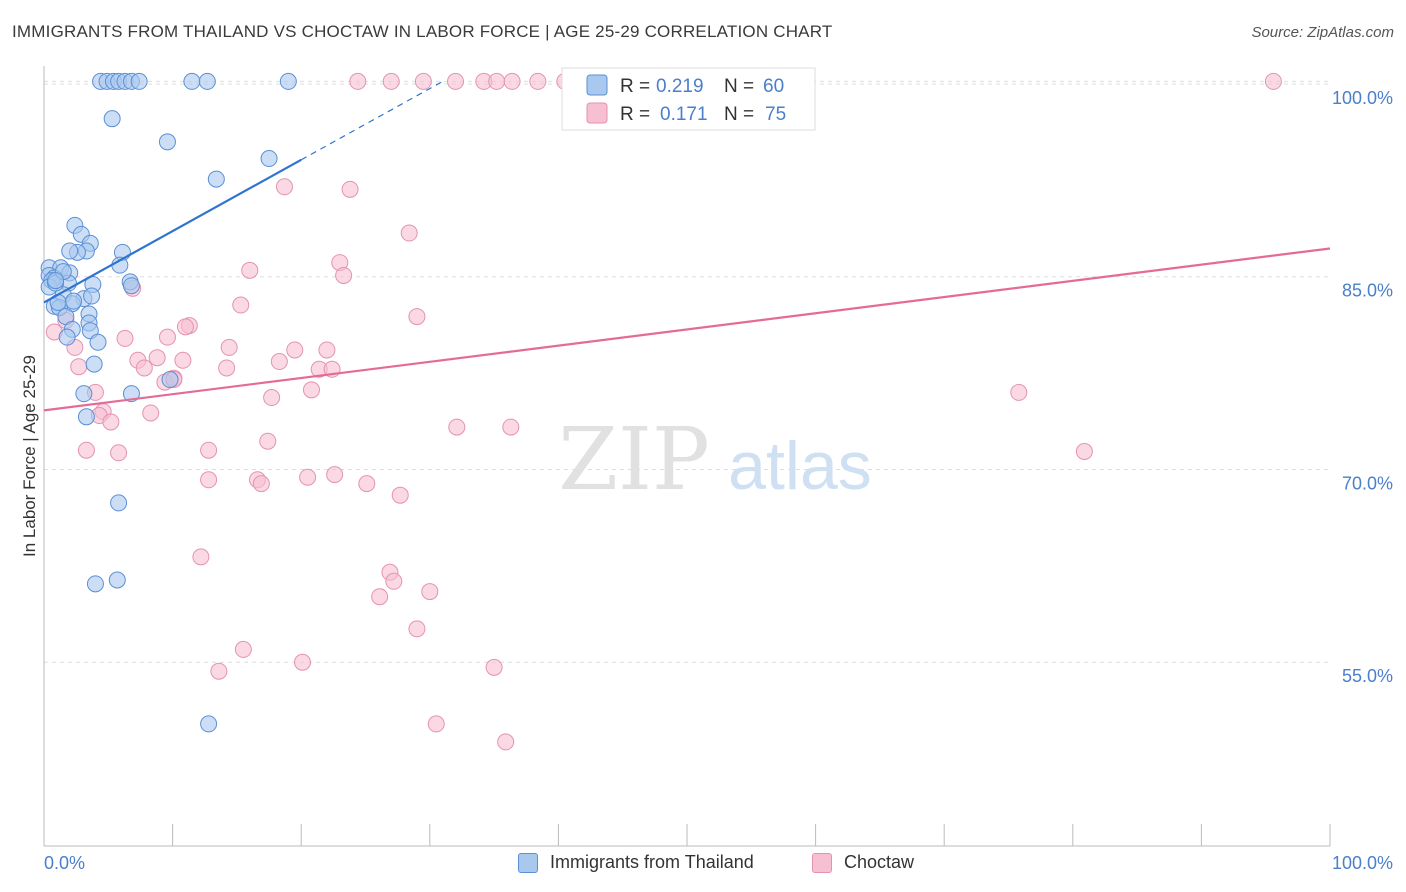  What do you see at coordinates (172, 231) in the screenshot?
I see `thailand-trend-line` at bounding box center [172, 231].